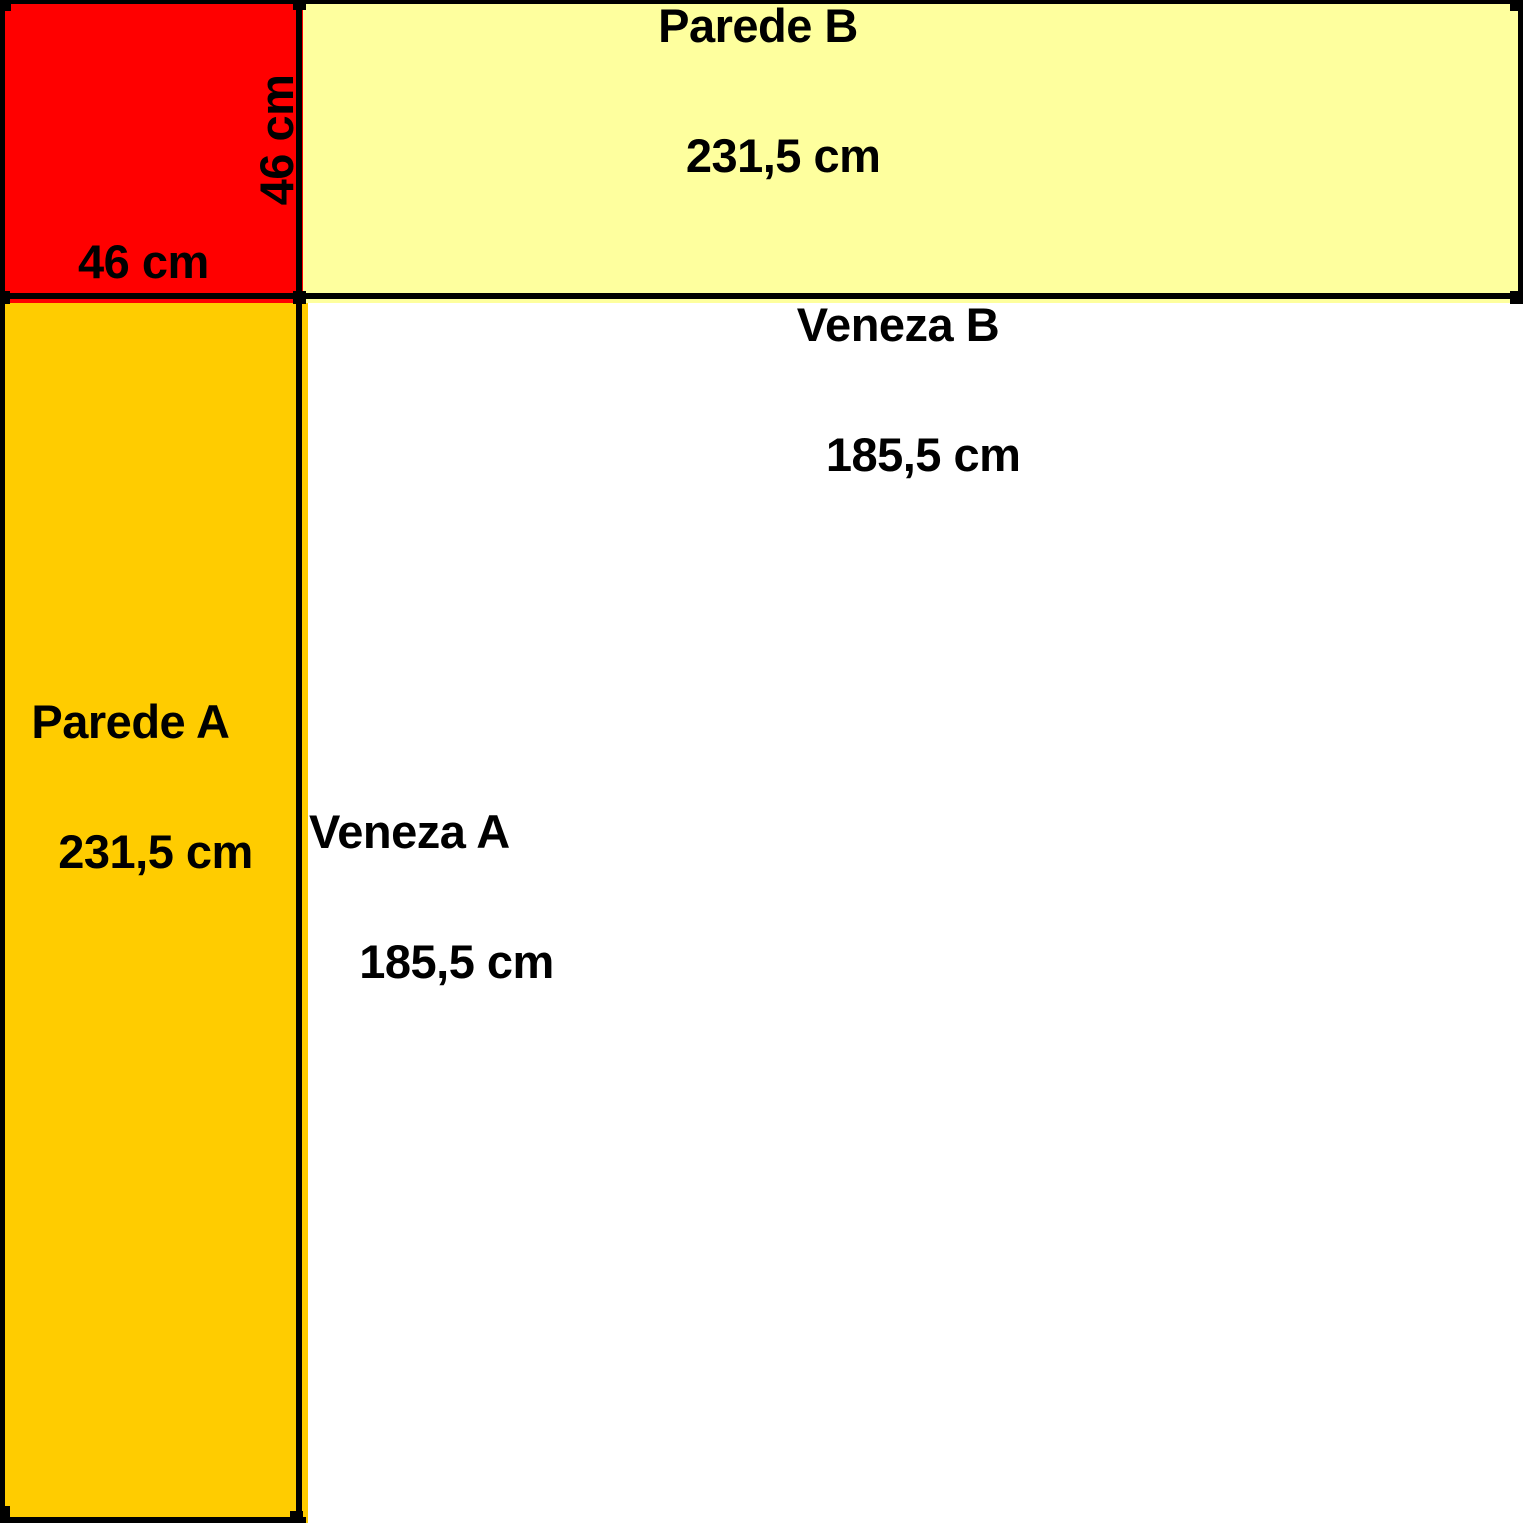 This screenshot has width=1523, height=1523. I want to click on veneza-b-name: Veneza B, so click(898, 324).